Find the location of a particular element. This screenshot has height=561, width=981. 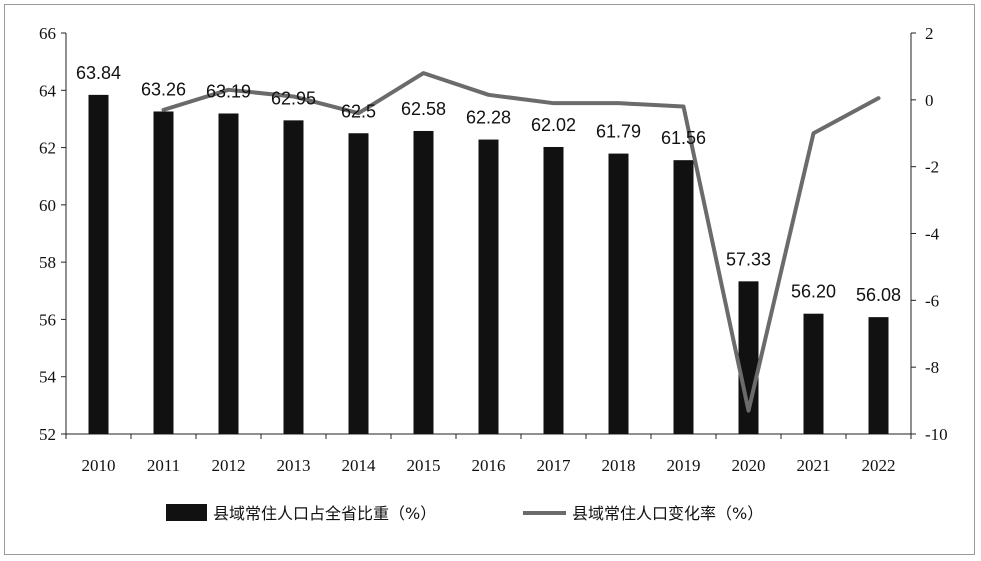

bar-value-label: 62.95 is located at coordinates (293, 98).